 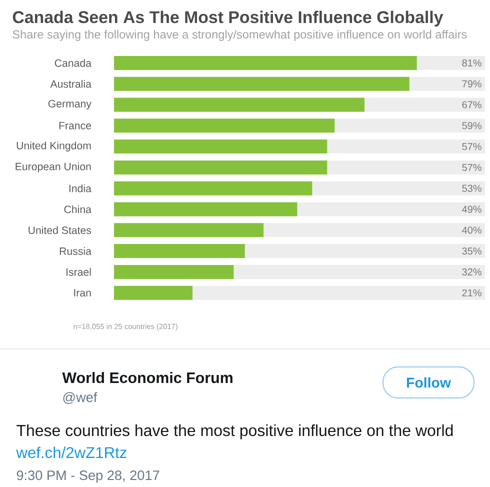 I want to click on data-label: 32%, so click(x=472, y=272).